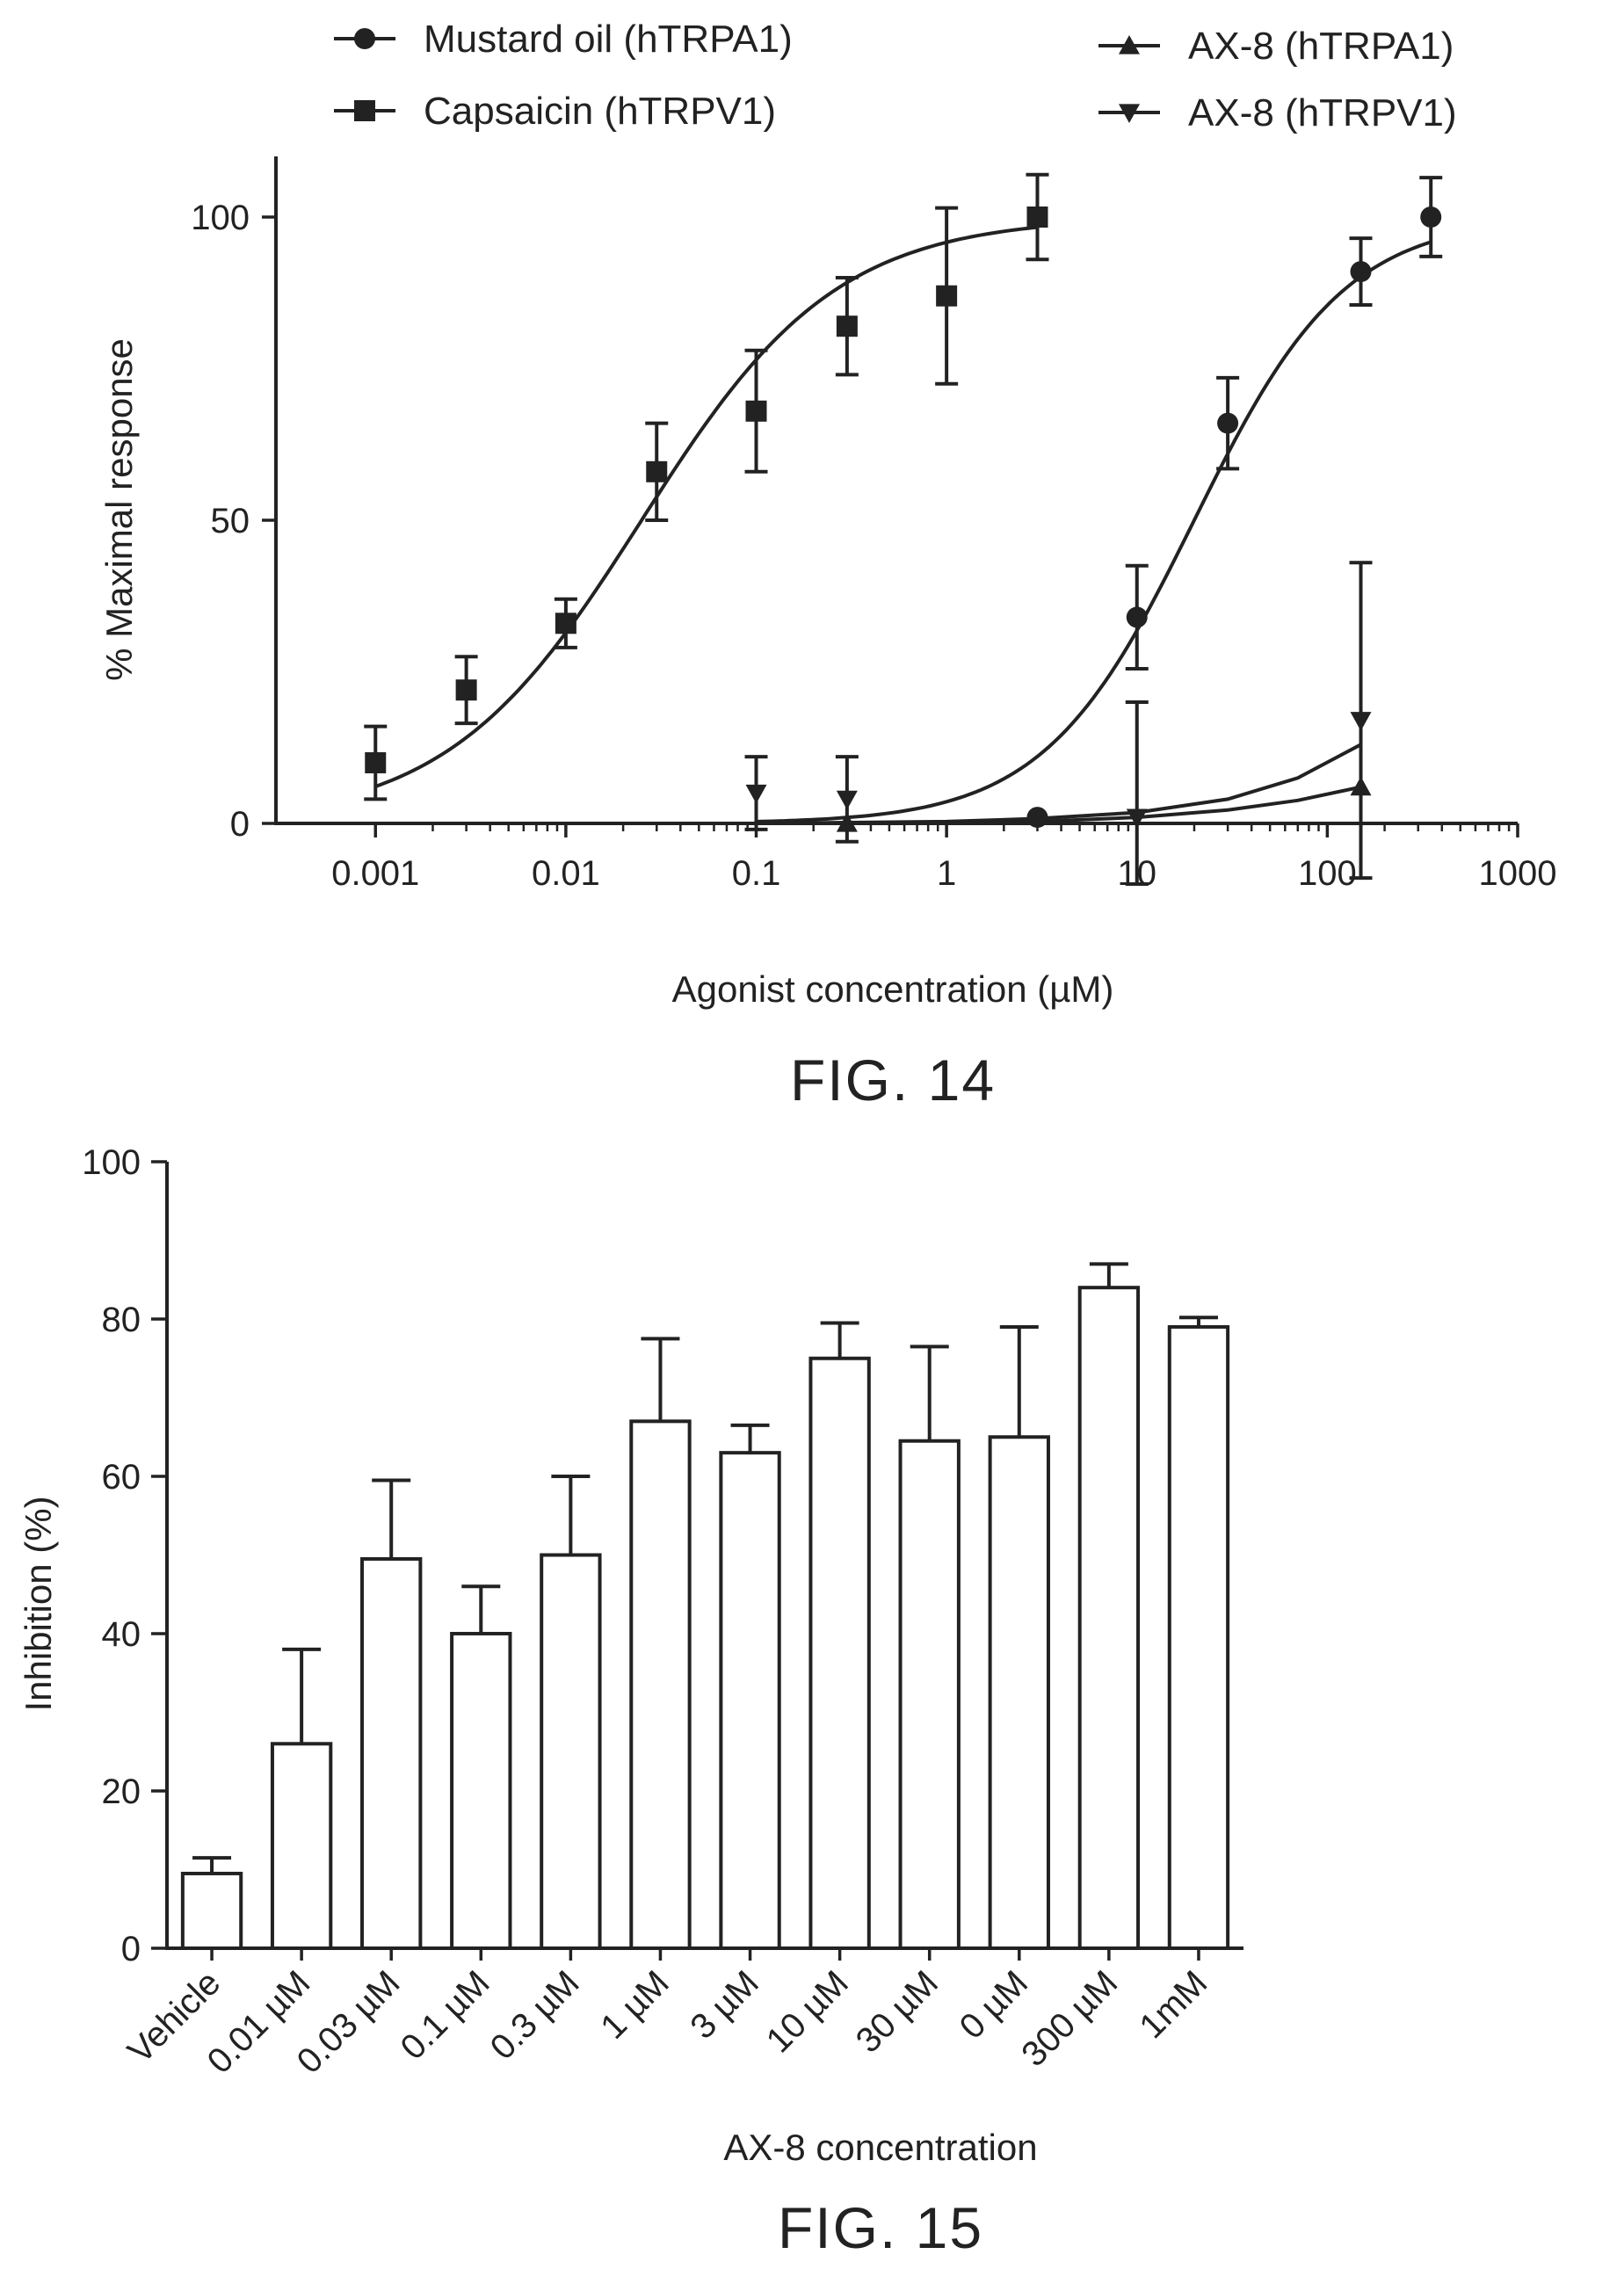  Describe the element at coordinates (660, 1685) in the screenshot. I see `bar-1-m` at that location.